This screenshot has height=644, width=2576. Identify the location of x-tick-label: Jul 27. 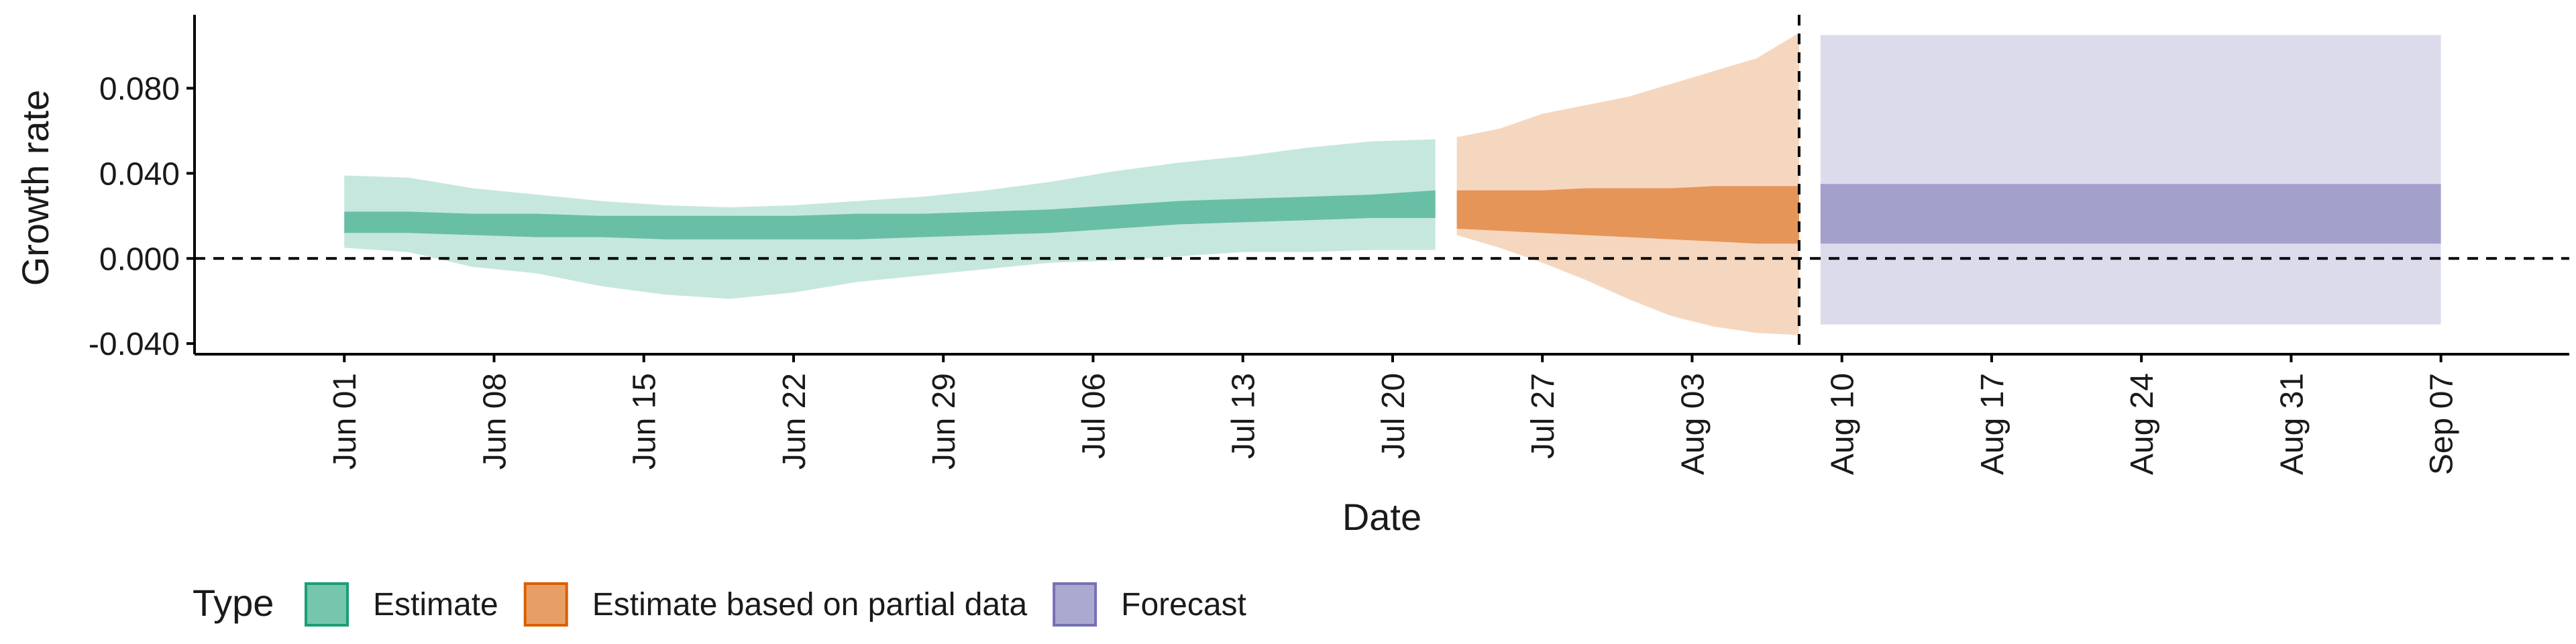
(1543, 416).